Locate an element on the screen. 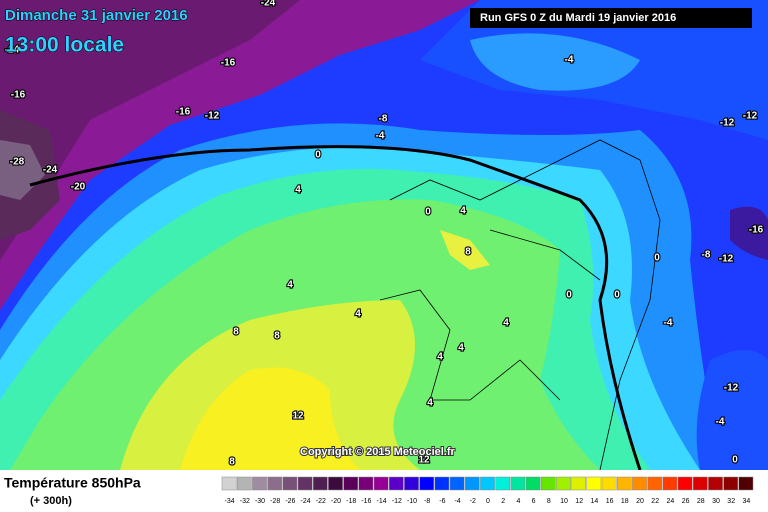 This screenshot has width=768, height=512. scale-label: -22 is located at coordinates (321, 501).